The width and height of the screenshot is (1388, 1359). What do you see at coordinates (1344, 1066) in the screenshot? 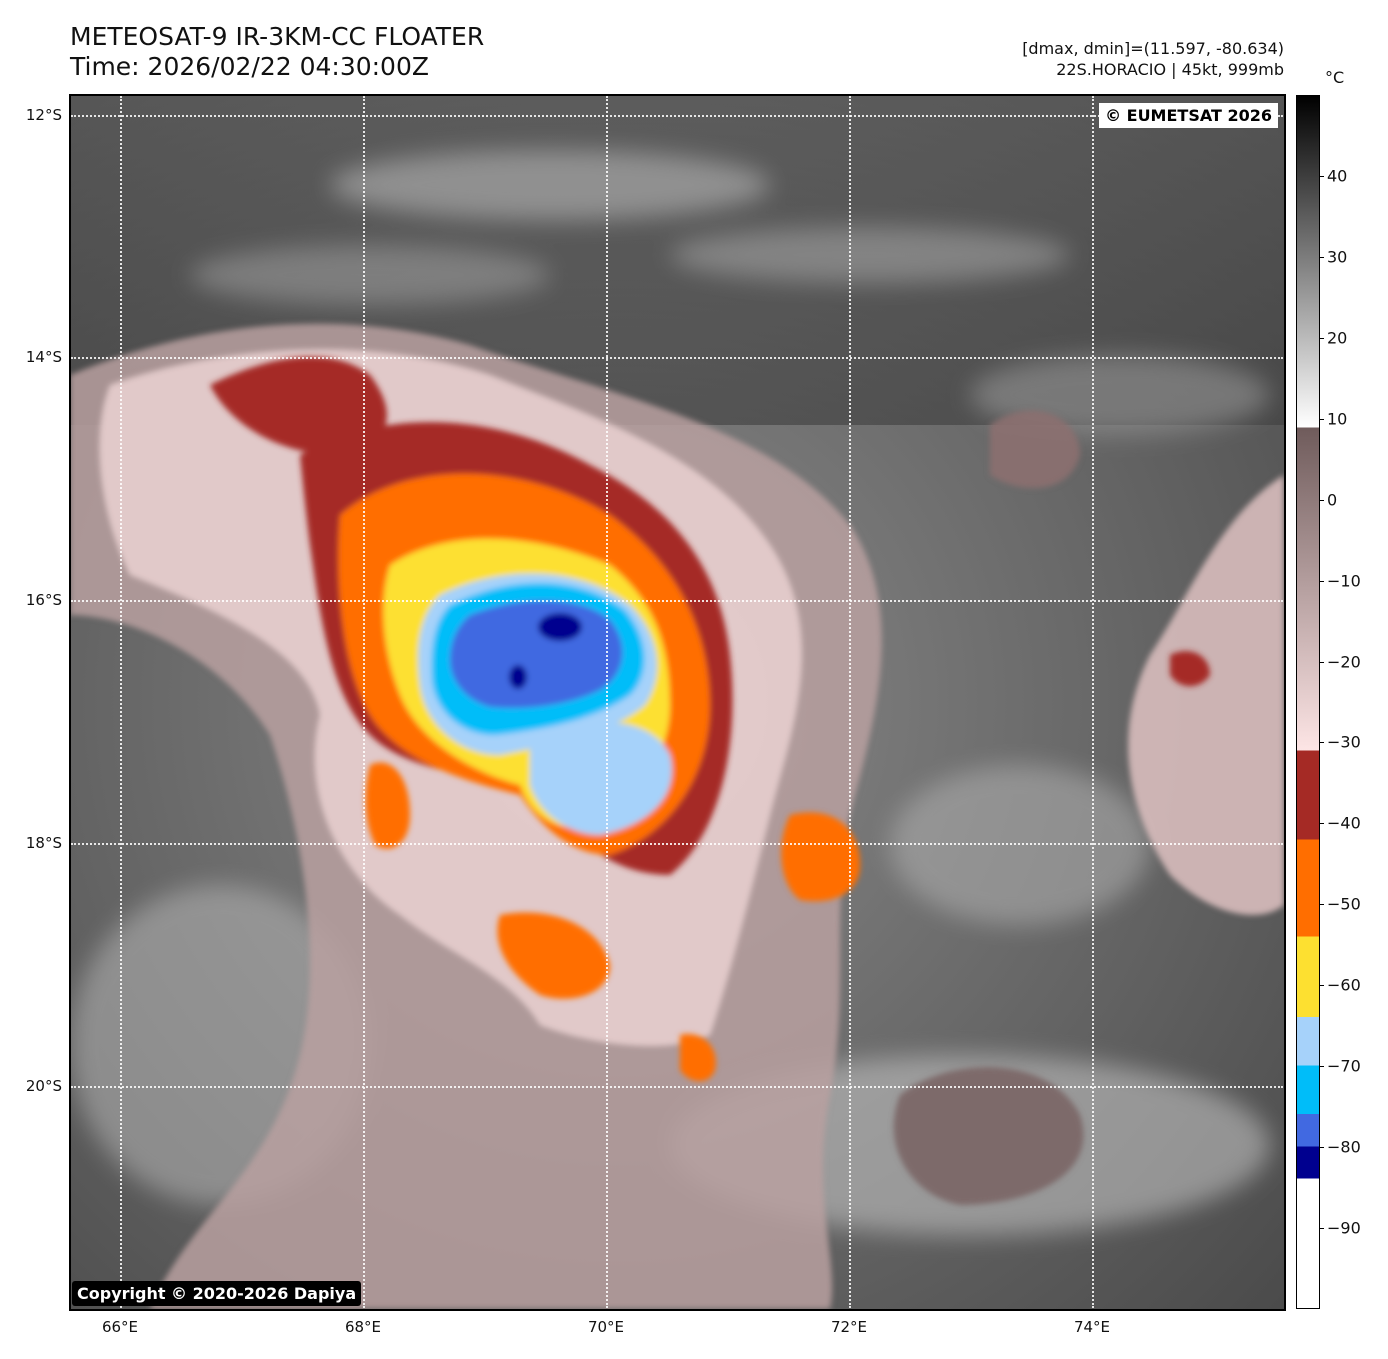
I see `colorbar-tick-label: −70` at bounding box center [1344, 1066].